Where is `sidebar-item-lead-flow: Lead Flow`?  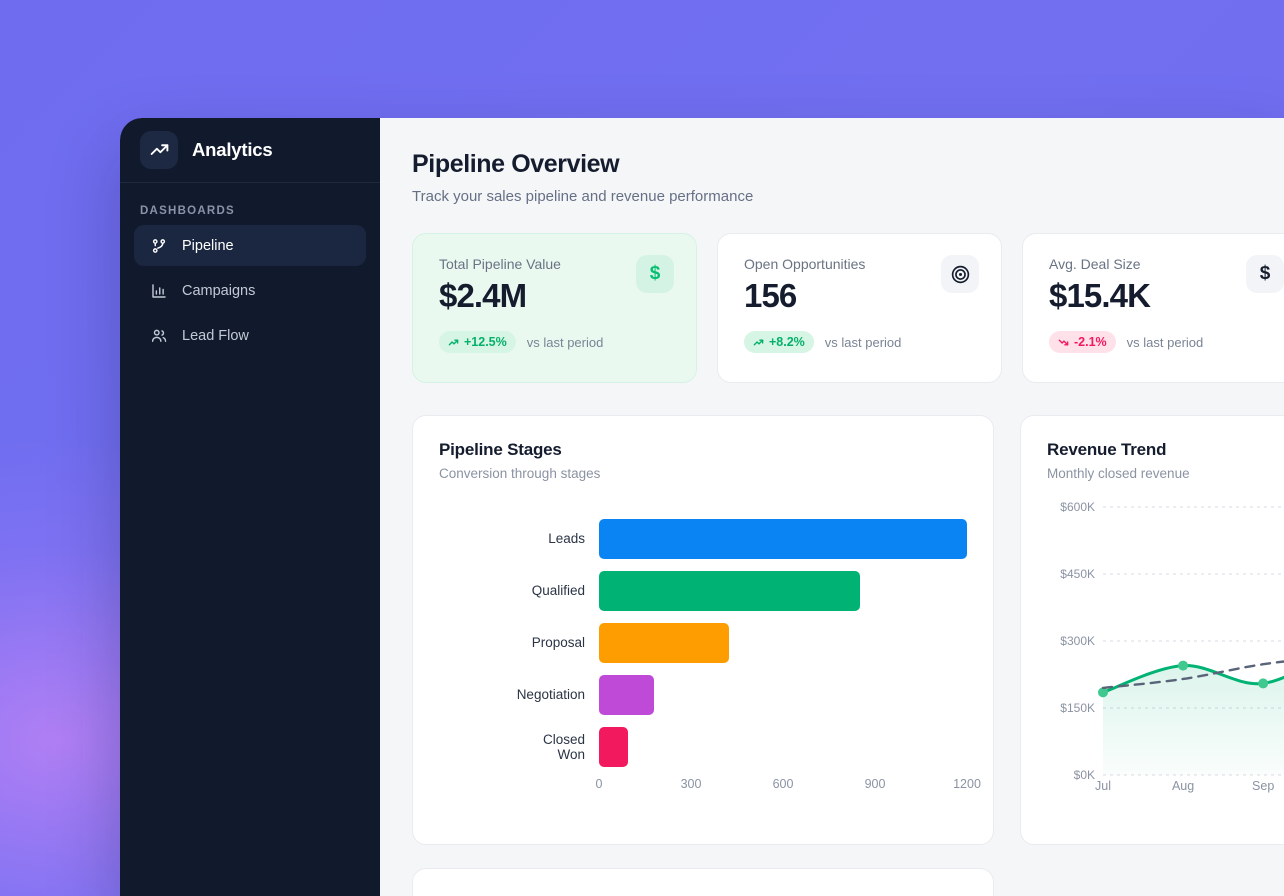
sidebar-item-lead-flow: Lead Flow is located at coordinates (250, 335).